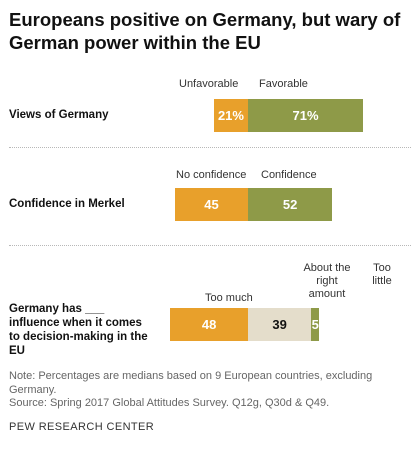 The height and width of the screenshot is (453, 420). I want to click on bar-segment-confidence: 52, so click(290, 204).